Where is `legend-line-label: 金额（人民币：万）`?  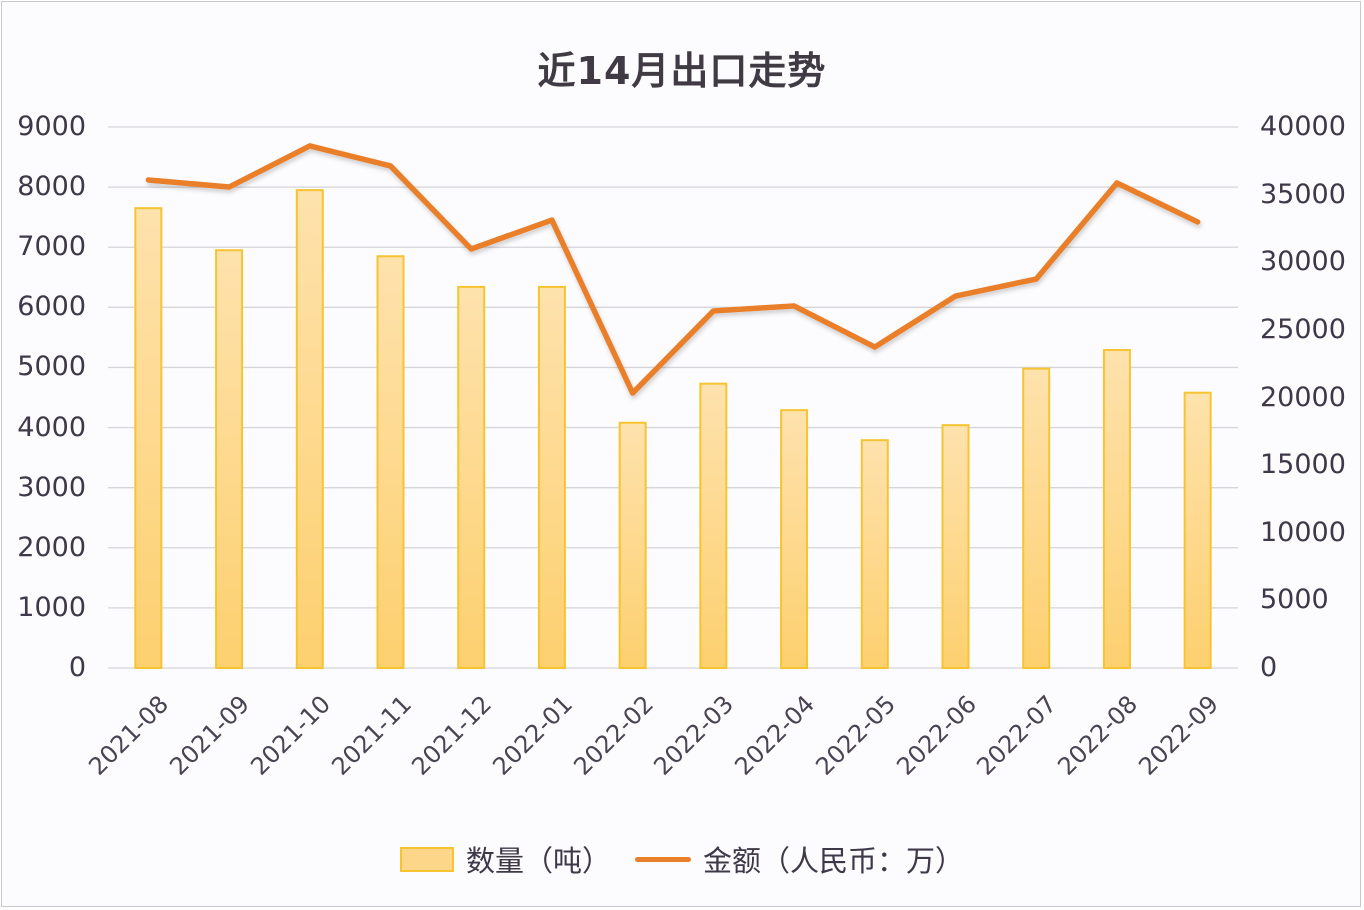 legend-line-label: 金额（人民币：万） is located at coordinates (834, 861).